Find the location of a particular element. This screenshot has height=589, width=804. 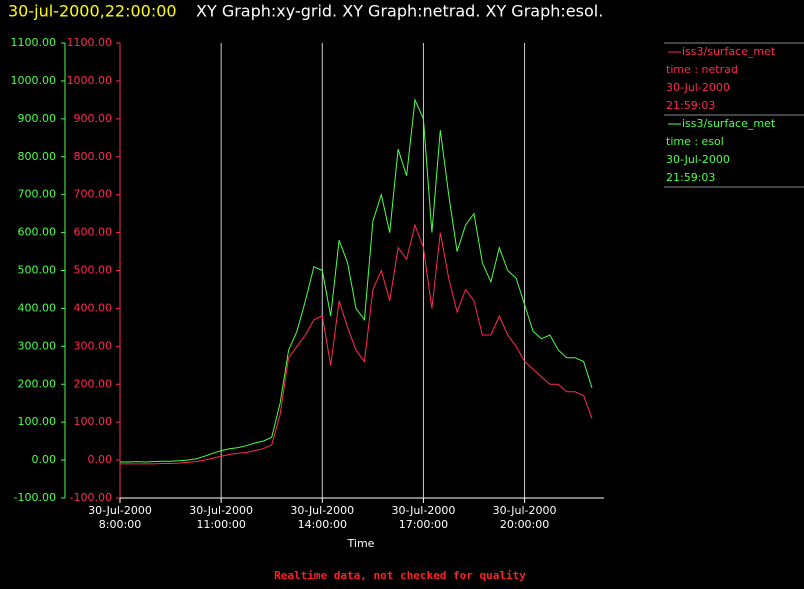

footer: Realtime data, not checked for quality is located at coordinates (400, 575).